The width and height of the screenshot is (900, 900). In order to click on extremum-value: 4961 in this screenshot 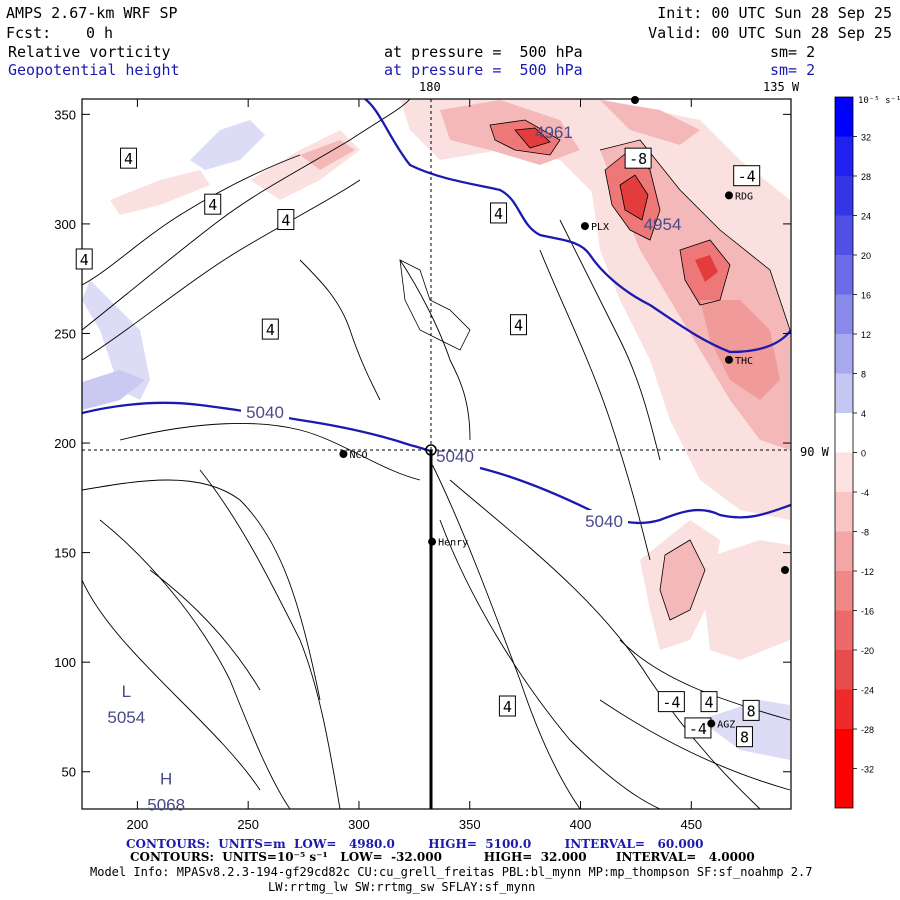, I will do `click(554, 132)`.